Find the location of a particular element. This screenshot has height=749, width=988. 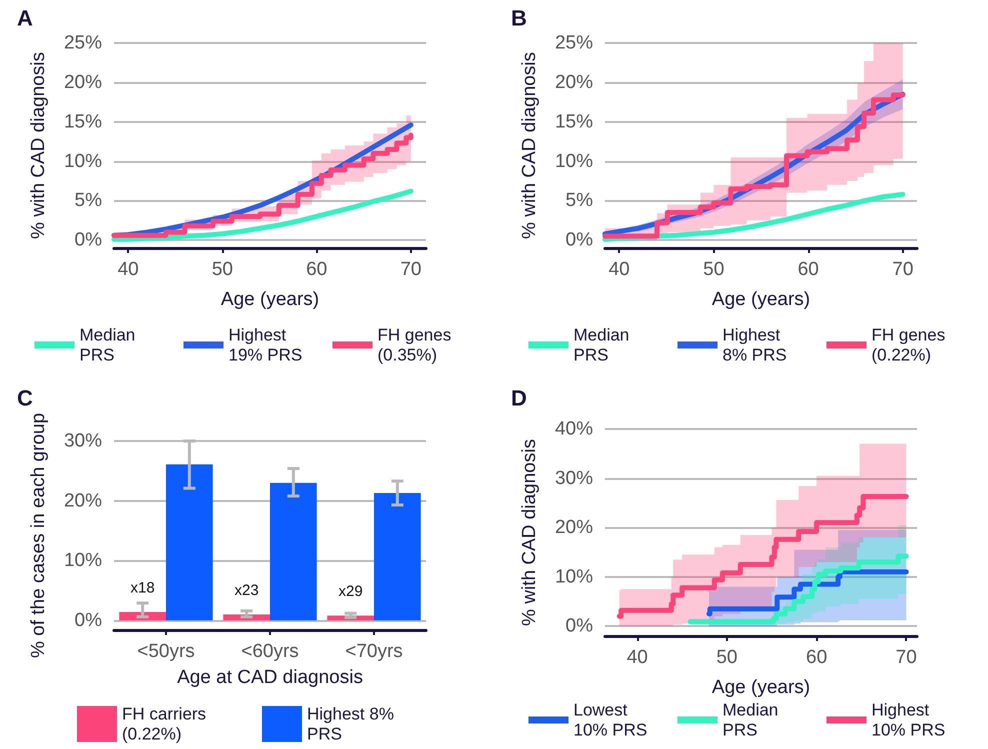

y-axis-title: % of the cases in each group is located at coordinates (38, 535).